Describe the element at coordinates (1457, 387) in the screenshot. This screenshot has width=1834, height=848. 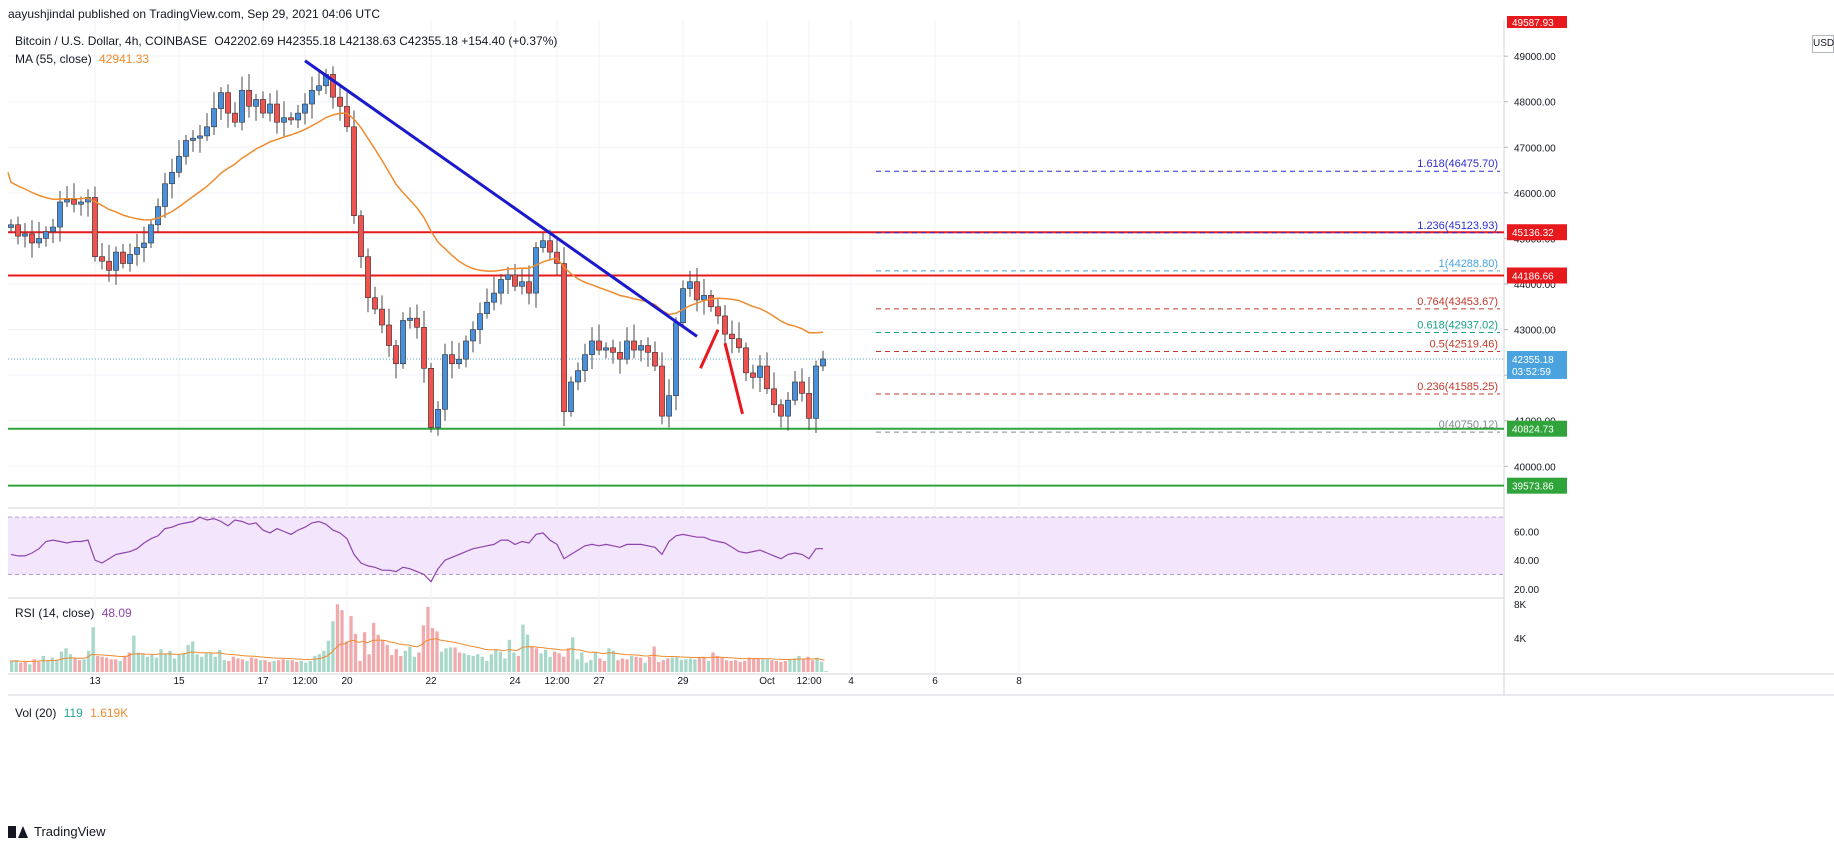
I see `fib-level-label: 0.236(41585.25)` at that location.